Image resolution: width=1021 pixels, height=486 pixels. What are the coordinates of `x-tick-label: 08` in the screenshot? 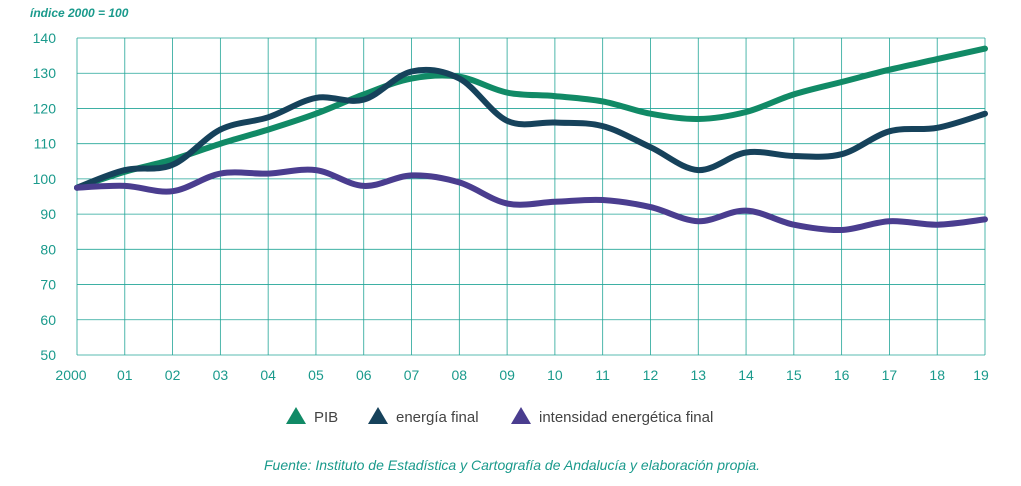 It's located at (460, 375).